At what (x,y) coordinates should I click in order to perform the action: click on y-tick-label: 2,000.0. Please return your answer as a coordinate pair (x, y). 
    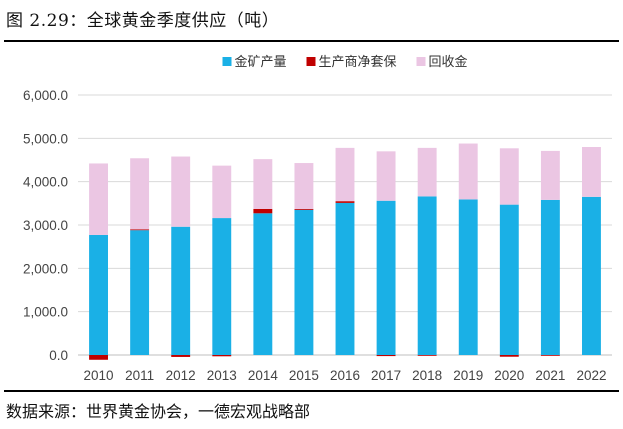
    Looking at the image, I should click on (45, 268).